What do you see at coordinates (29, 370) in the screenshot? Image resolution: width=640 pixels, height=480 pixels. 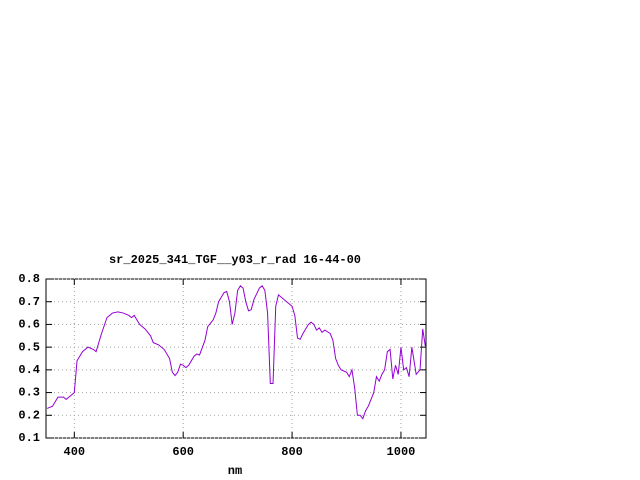 I see `y-tick-label: 0.4` at bounding box center [29, 370].